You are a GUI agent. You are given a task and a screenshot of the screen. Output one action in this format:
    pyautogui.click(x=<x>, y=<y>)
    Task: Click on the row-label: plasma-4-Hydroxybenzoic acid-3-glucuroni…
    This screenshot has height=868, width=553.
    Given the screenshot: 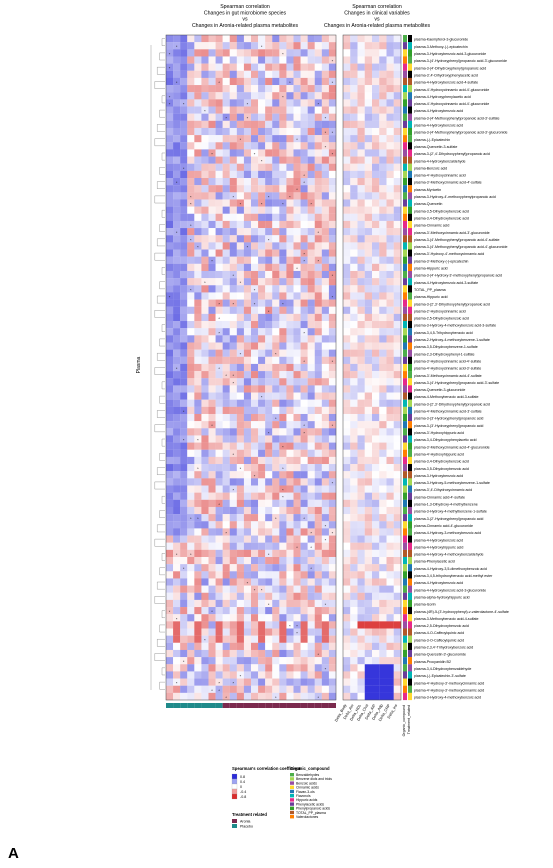 What is the action you would take?
    pyautogui.click(x=450, y=590)
    